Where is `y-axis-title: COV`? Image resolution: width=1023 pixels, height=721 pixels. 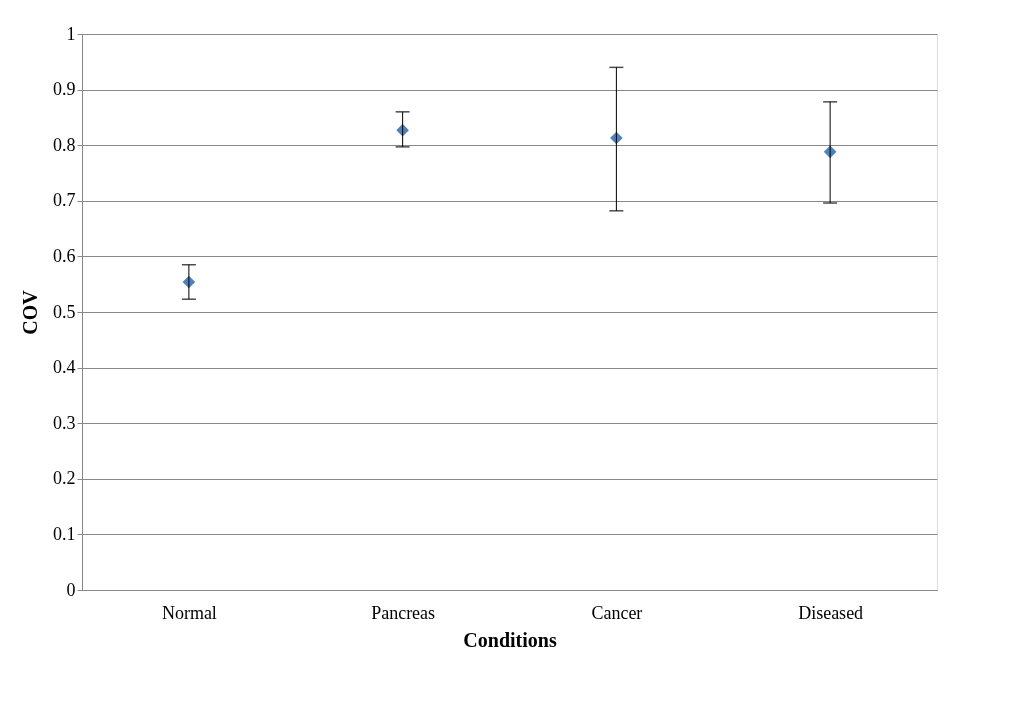 y-axis-title: COV is located at coordinates (30, 312).